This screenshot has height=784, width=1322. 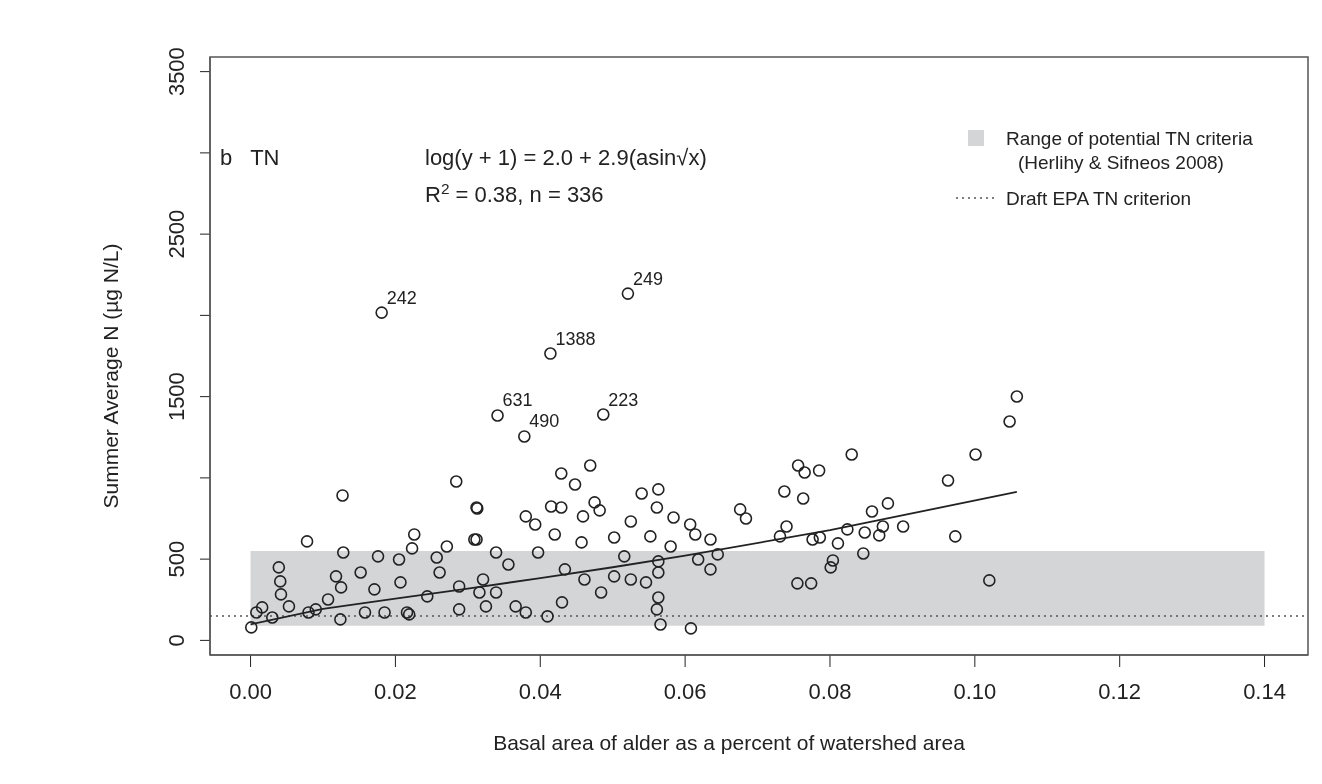 I want to click on x-tick-label: 0.00, so click(x=250, y=691).